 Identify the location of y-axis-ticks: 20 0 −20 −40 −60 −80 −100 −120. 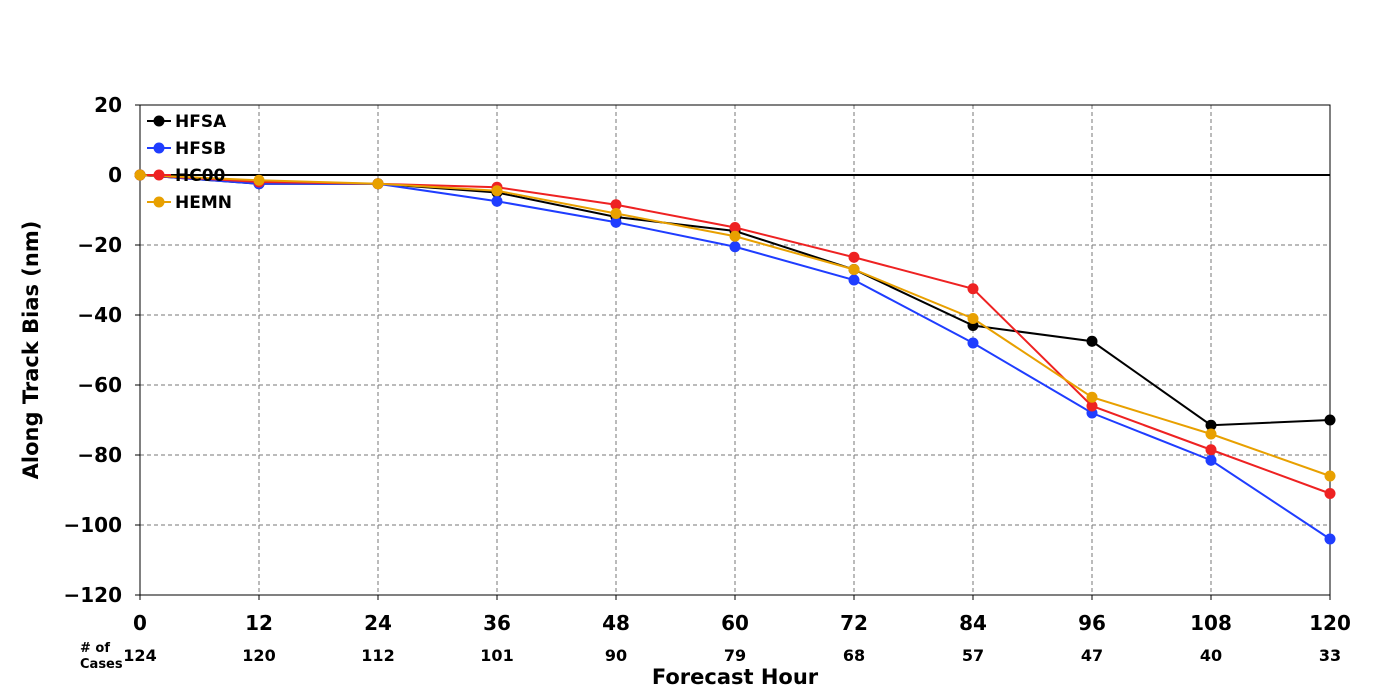
(101, 350).